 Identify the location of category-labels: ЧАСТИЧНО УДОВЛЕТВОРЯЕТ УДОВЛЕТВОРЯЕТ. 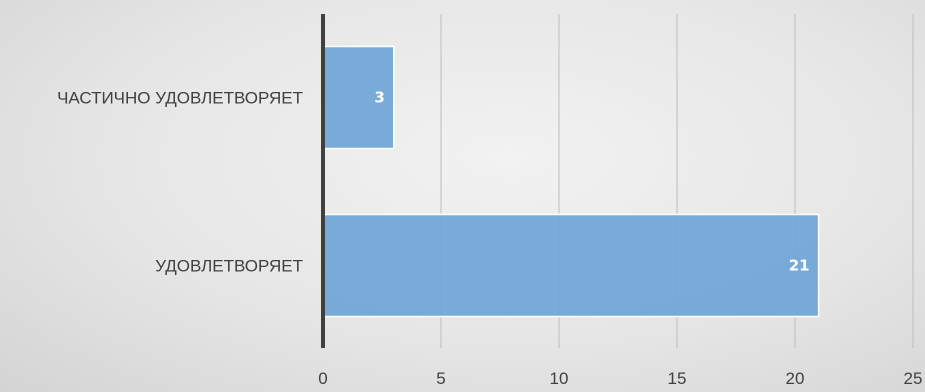
(180, 182).